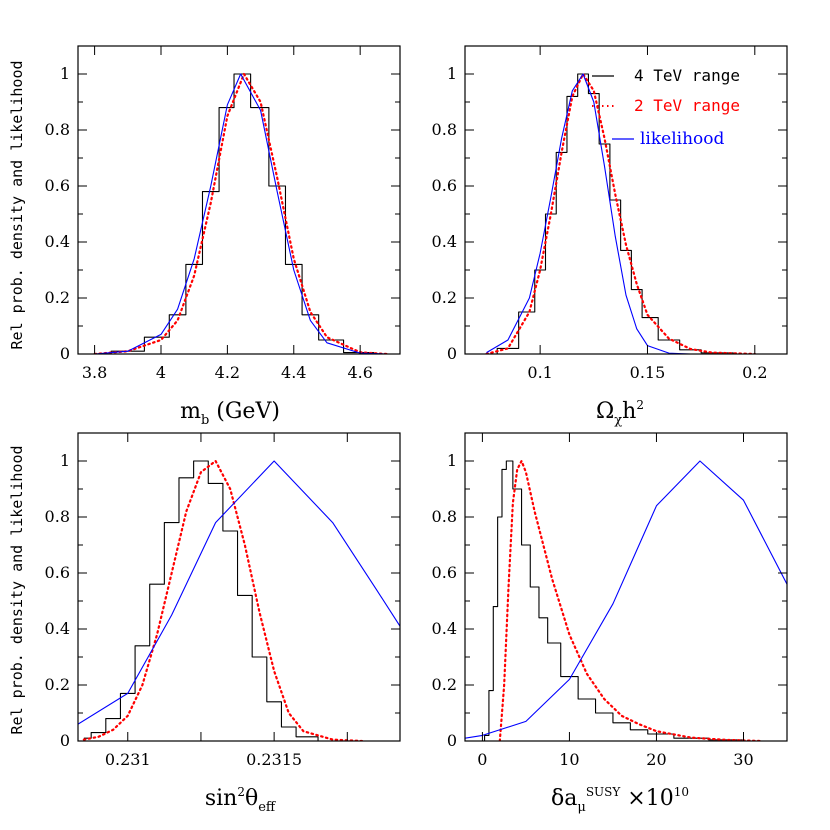 This screenshot has width=830, height=830. Describe the element at coordinates (482, 759) in the screenshot. I see `x-tick-label: 0` at that location.